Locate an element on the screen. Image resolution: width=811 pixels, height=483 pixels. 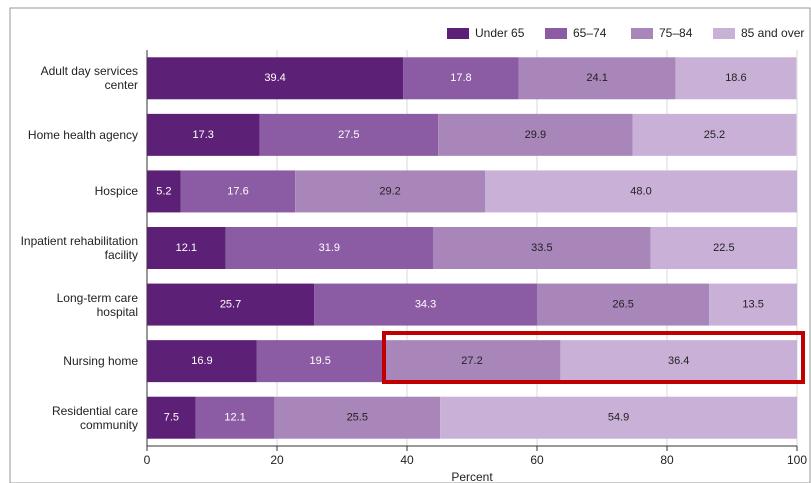
value-label: 19.5 is located at coordinates (320, 361).